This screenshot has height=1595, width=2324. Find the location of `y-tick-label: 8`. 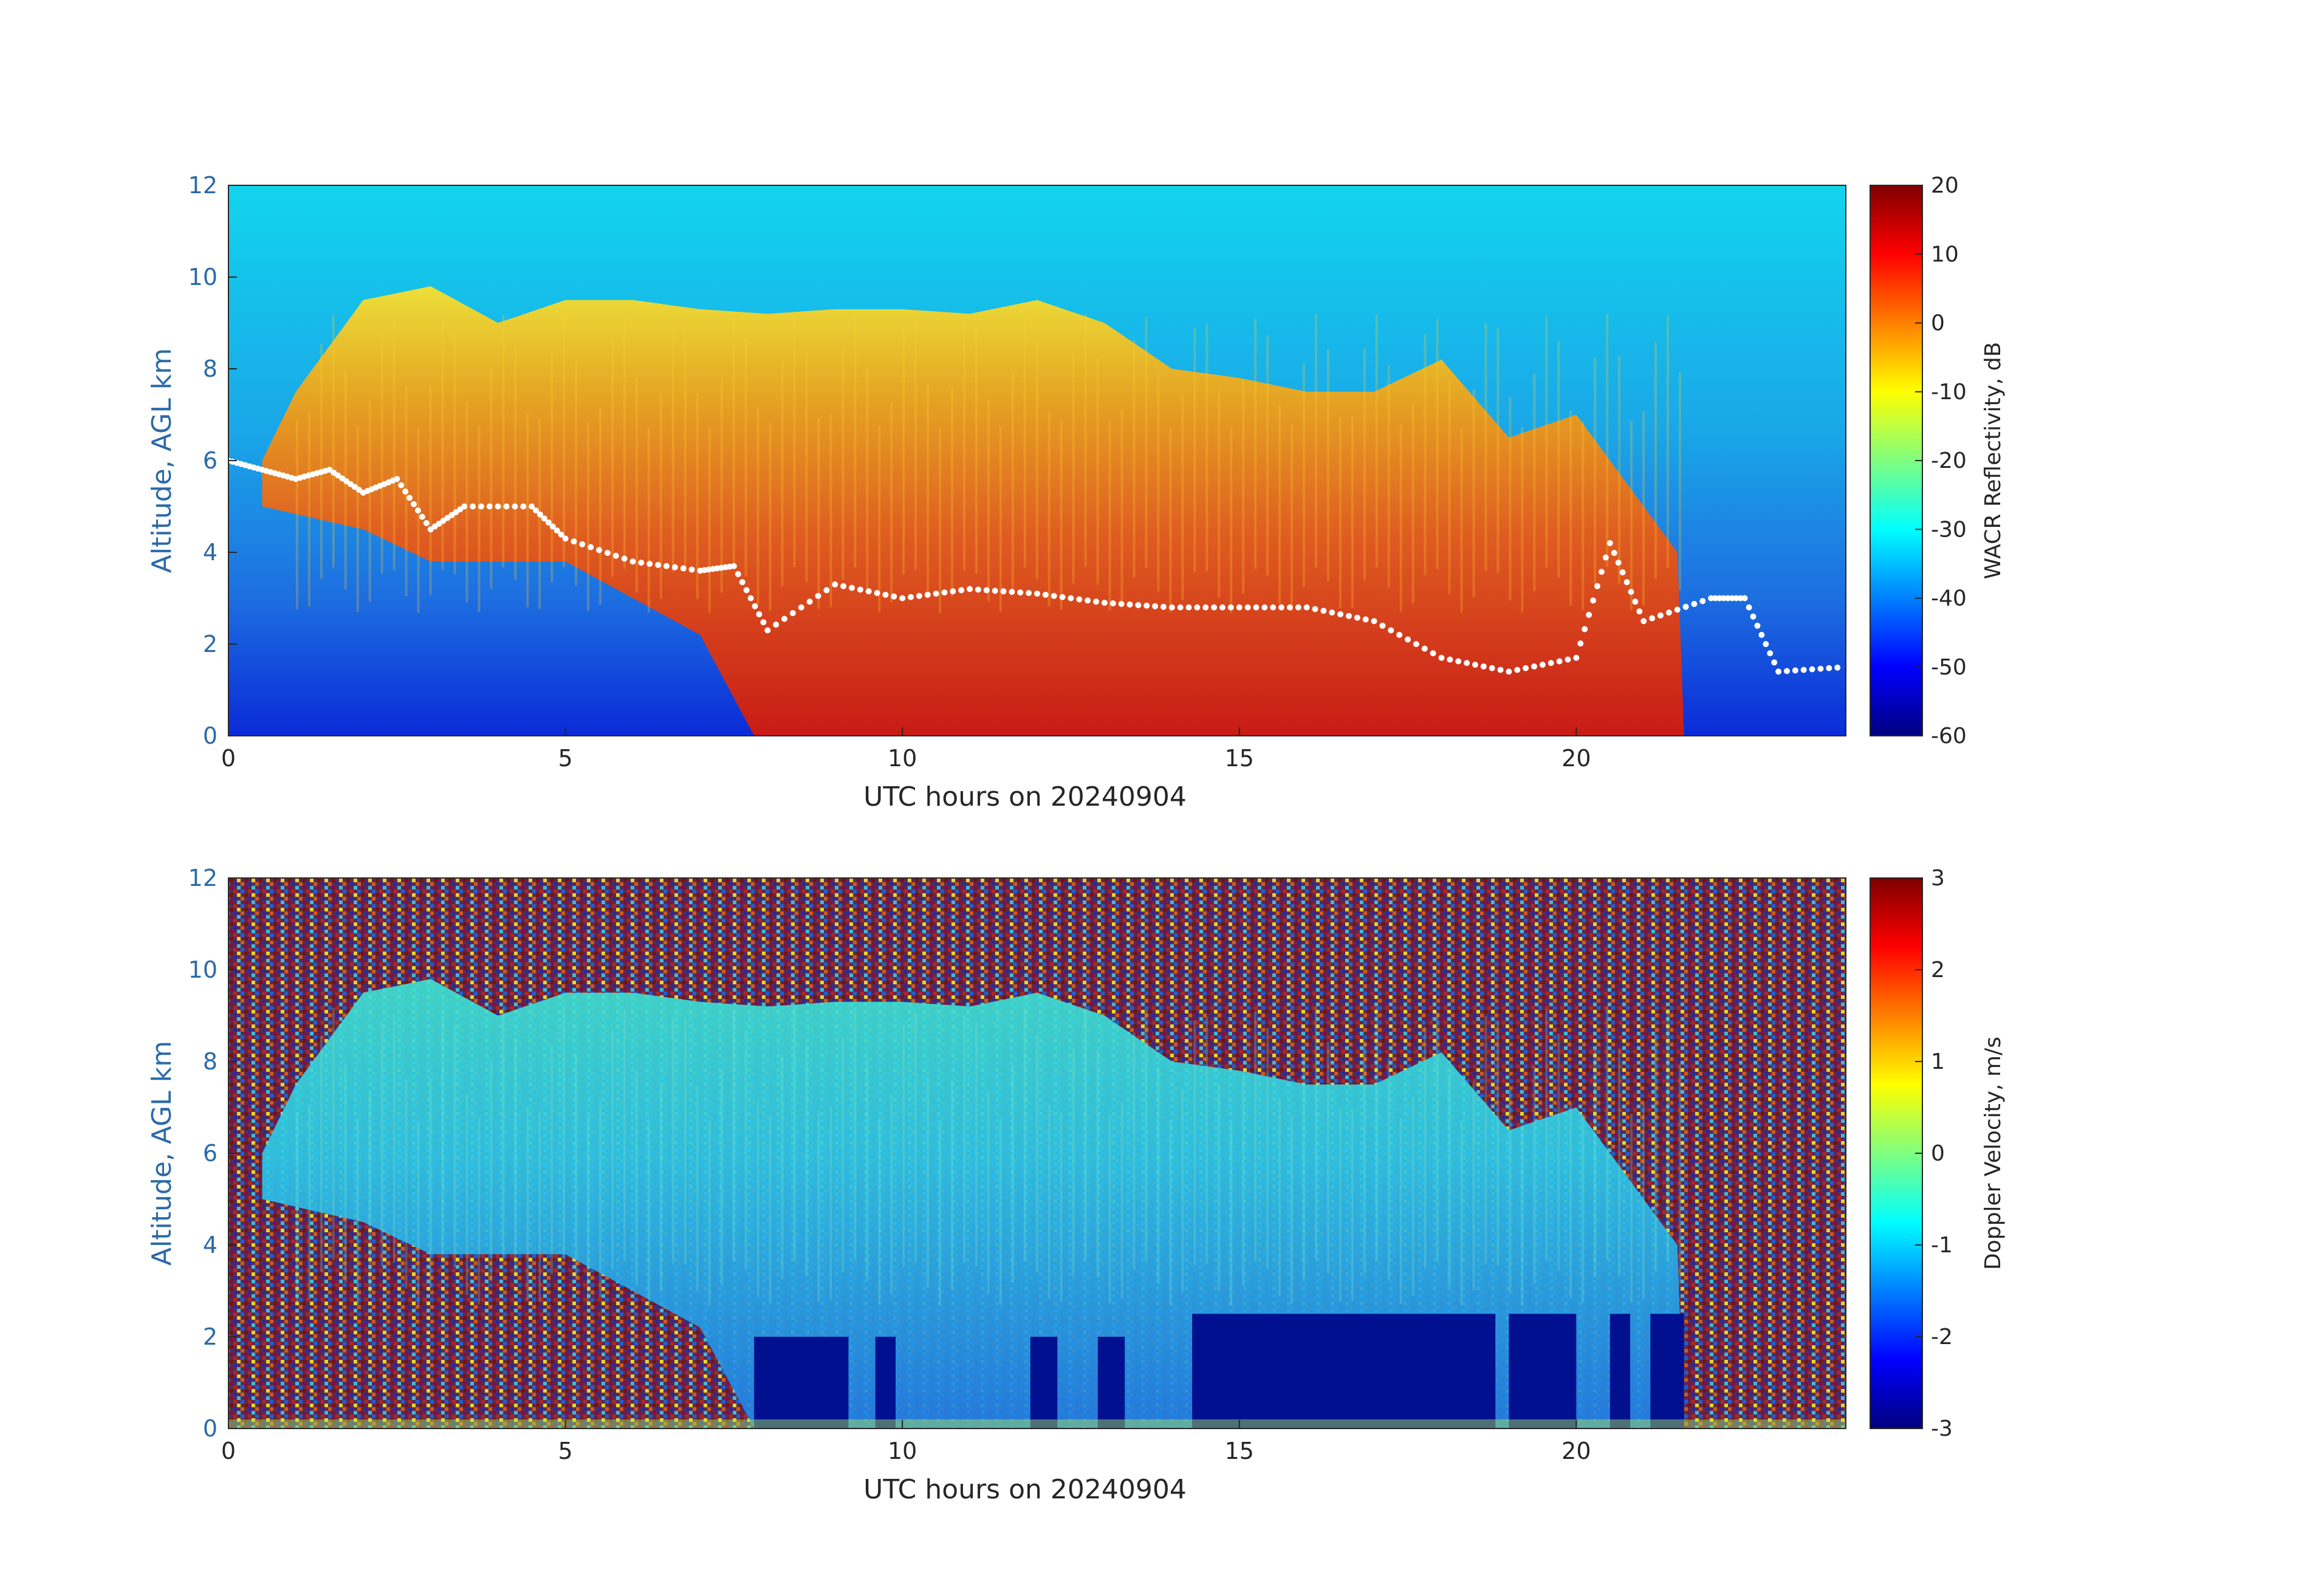

y-tick-label: 8 is located at coordinates (210, 1061).